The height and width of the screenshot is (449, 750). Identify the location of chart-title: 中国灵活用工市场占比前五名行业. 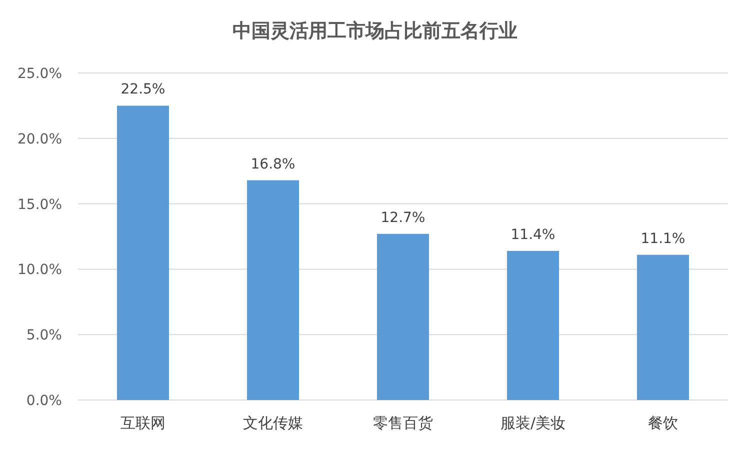
(375, 31).